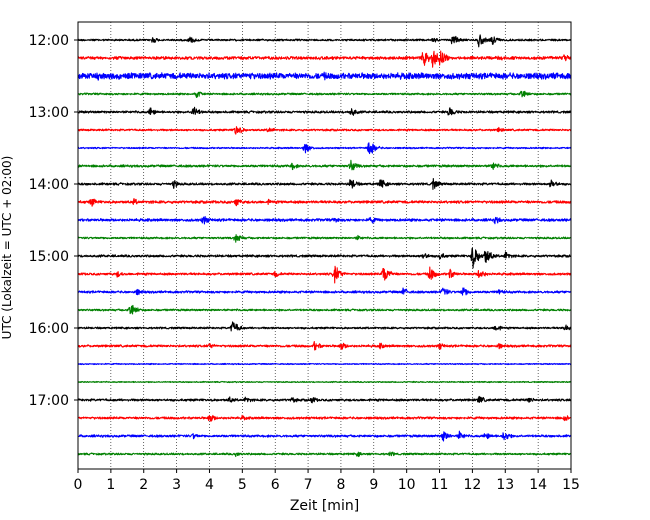 This screenshot has height=520, width=650. I want to click on y-tick-label: 17:00, so click(49, 401).